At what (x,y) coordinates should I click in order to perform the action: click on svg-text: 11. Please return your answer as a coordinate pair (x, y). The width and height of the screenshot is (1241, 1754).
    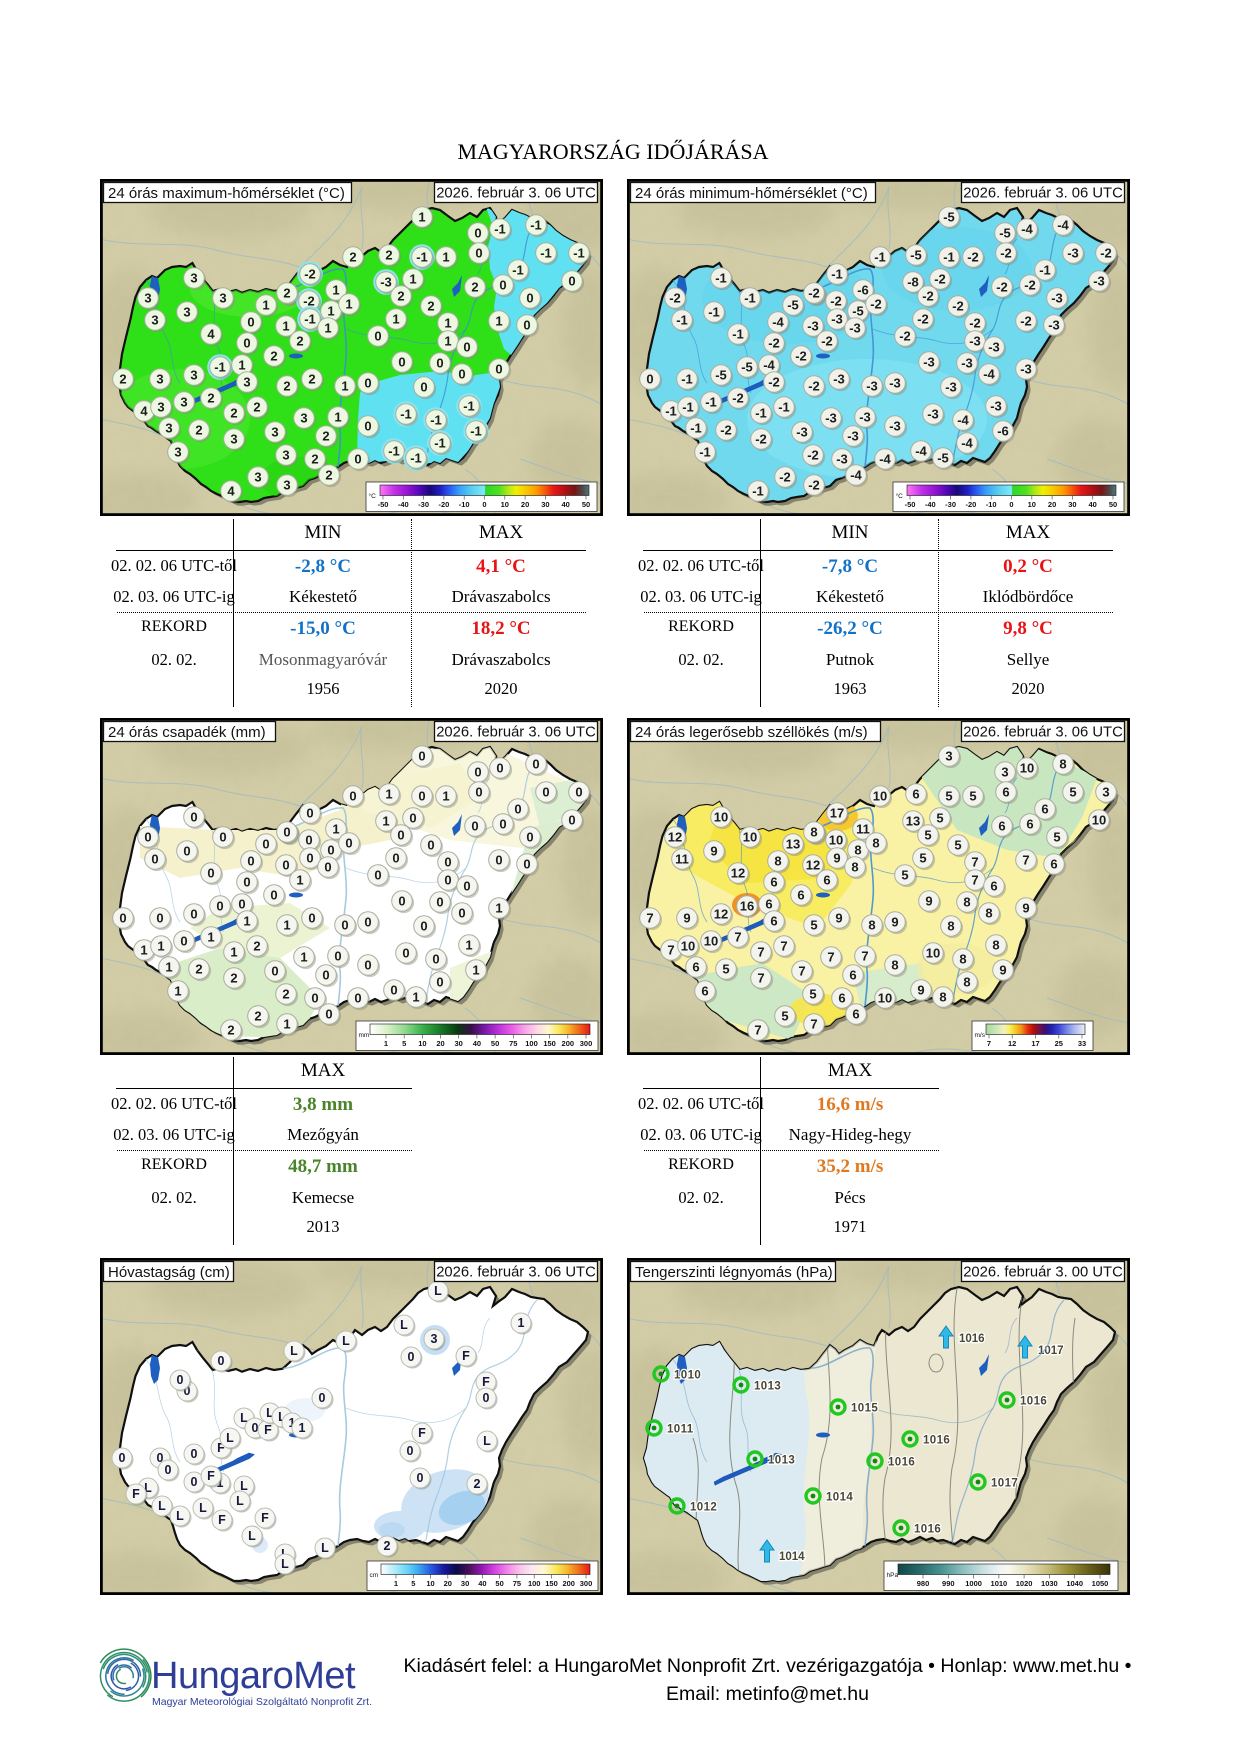
    Looking at the image, I should click on (863, 829).